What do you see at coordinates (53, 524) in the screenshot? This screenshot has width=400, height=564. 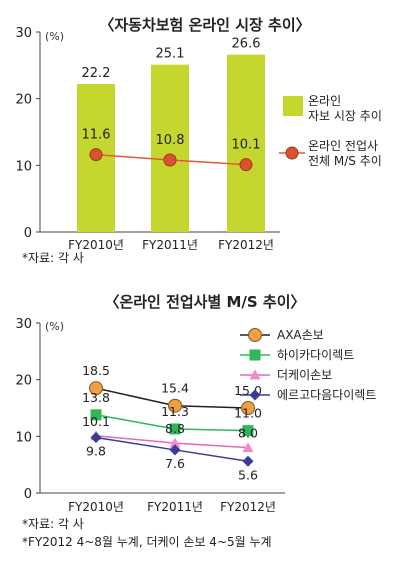 I see `chart-2-source: *자료: 각 사` at bounding box center [53, 524].